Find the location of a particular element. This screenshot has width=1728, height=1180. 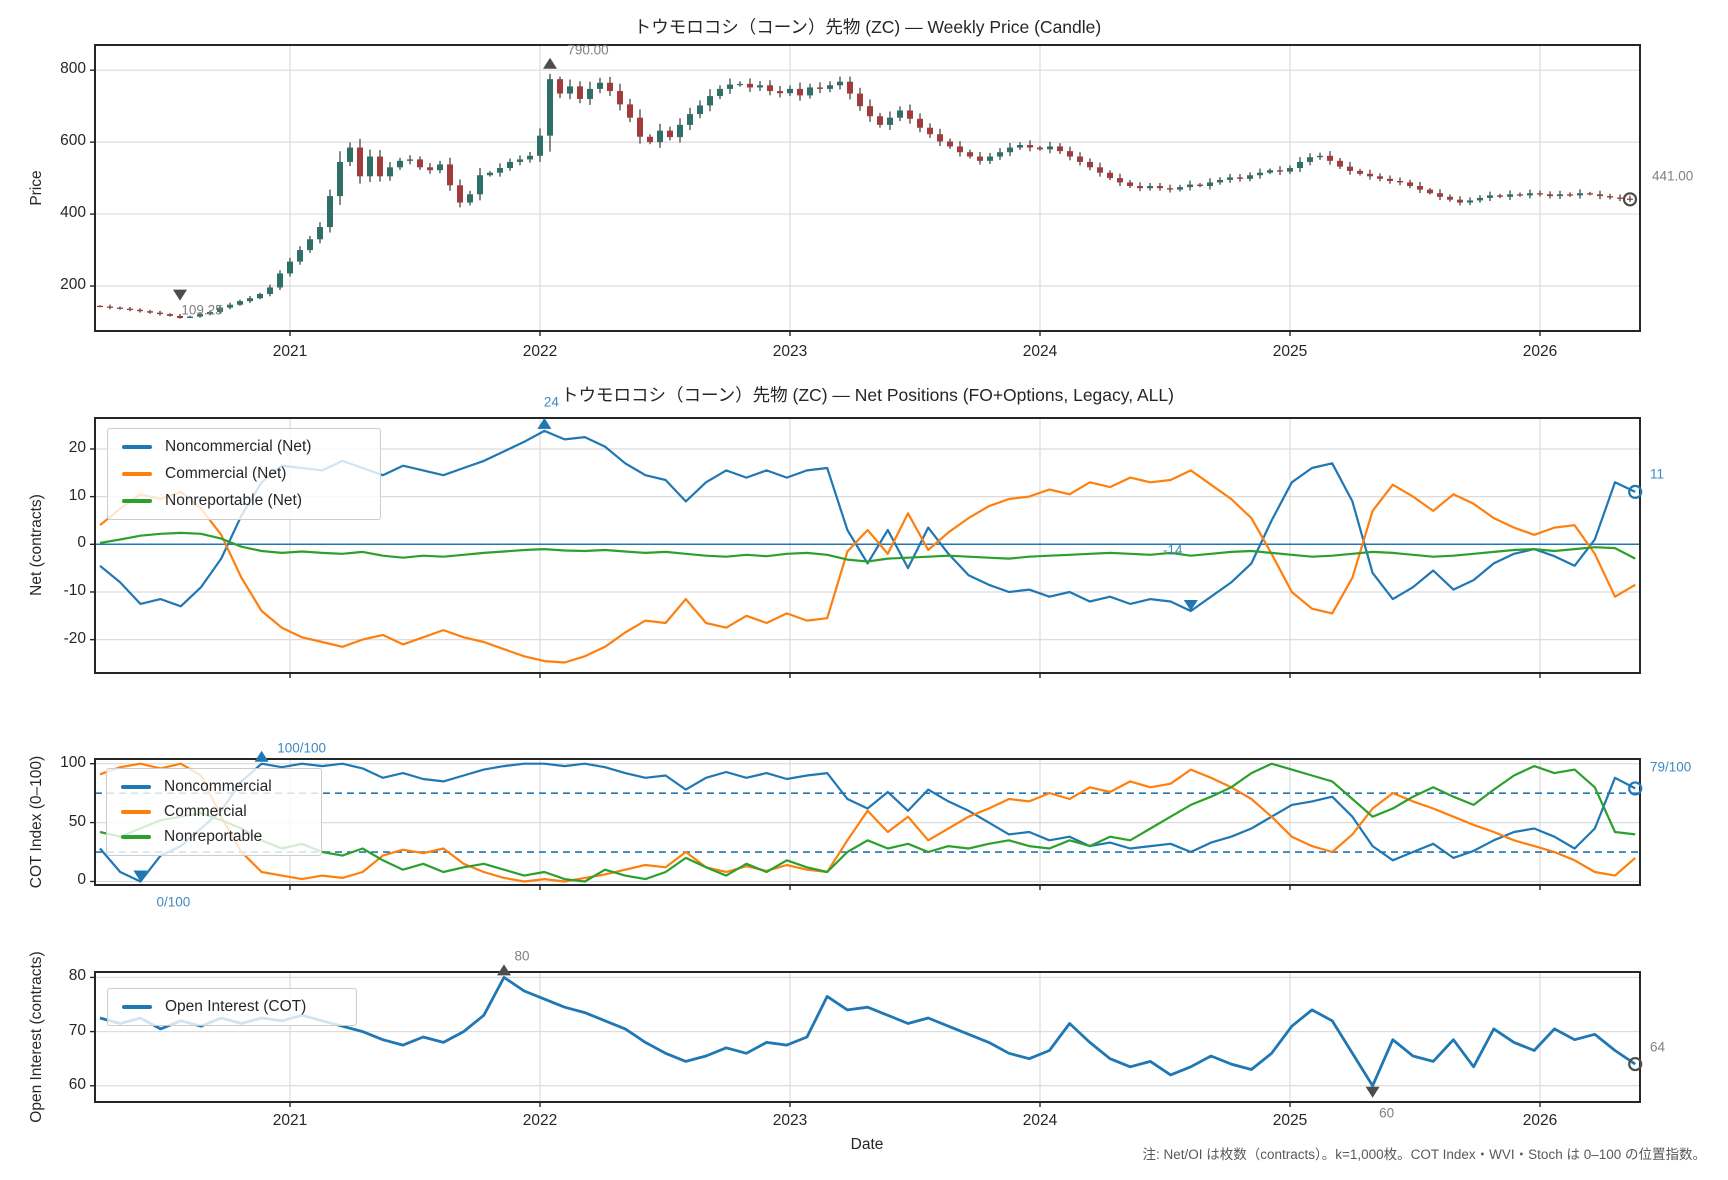

legend-label: Nonreportable (Net) is located at coordinates (233, 500).